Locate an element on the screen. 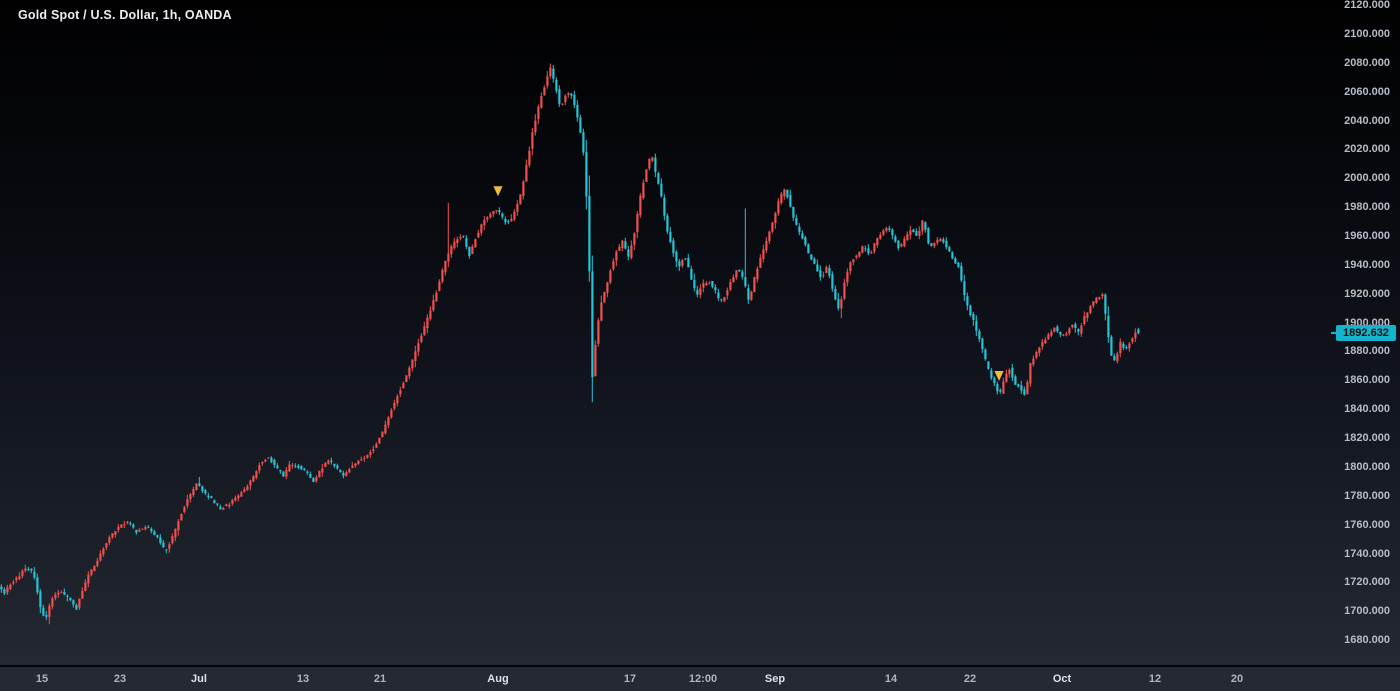 This screenshot has height=691, width=1400. price-tick-label: 2000.000 is located at coordinates (1367, 178).